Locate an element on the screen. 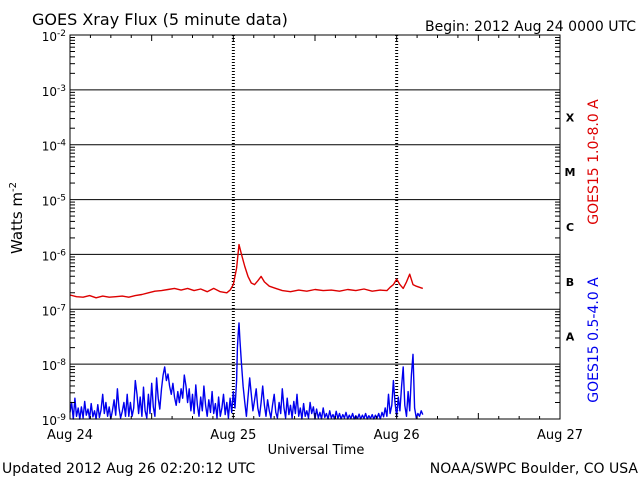 This screenshot has width=640, height=480. y-tick-label: 10⁻⁷ is located at coordinates (54, 310).